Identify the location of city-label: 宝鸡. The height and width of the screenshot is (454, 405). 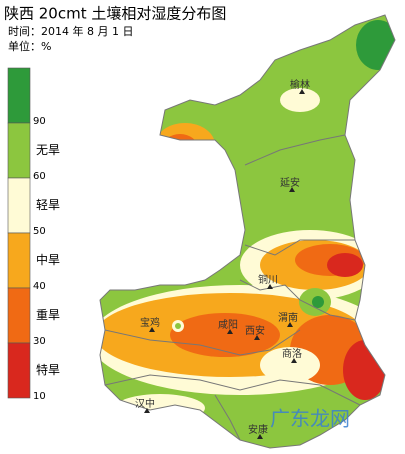
(150, 322).